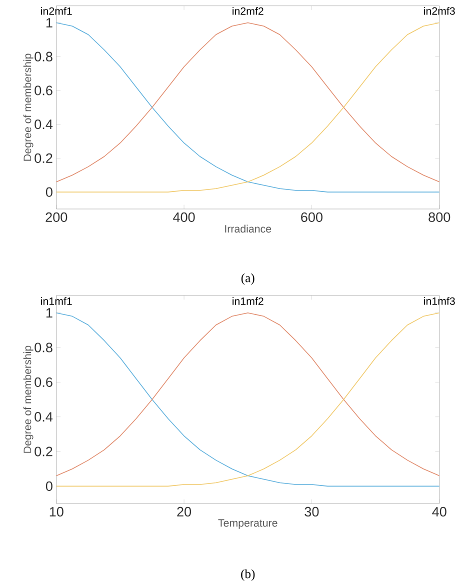 This screenshot has width=465, height=584. I want to click on annotation: in2mf2, so click(248, 11).